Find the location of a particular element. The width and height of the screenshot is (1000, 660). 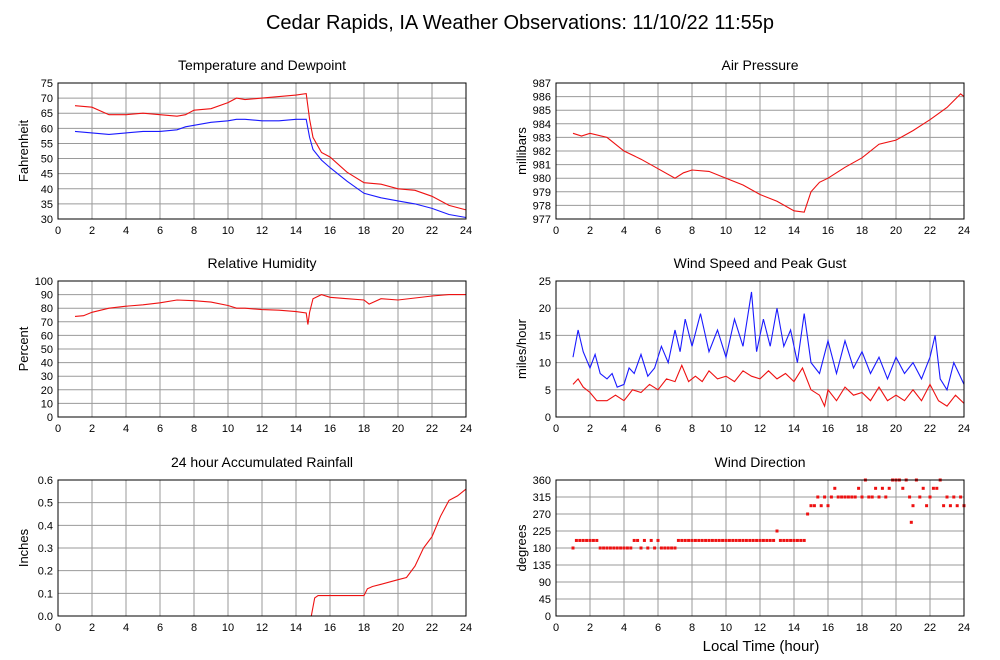

panel-title: Temperature and Dewpoint is located at coordinates (262, 65).